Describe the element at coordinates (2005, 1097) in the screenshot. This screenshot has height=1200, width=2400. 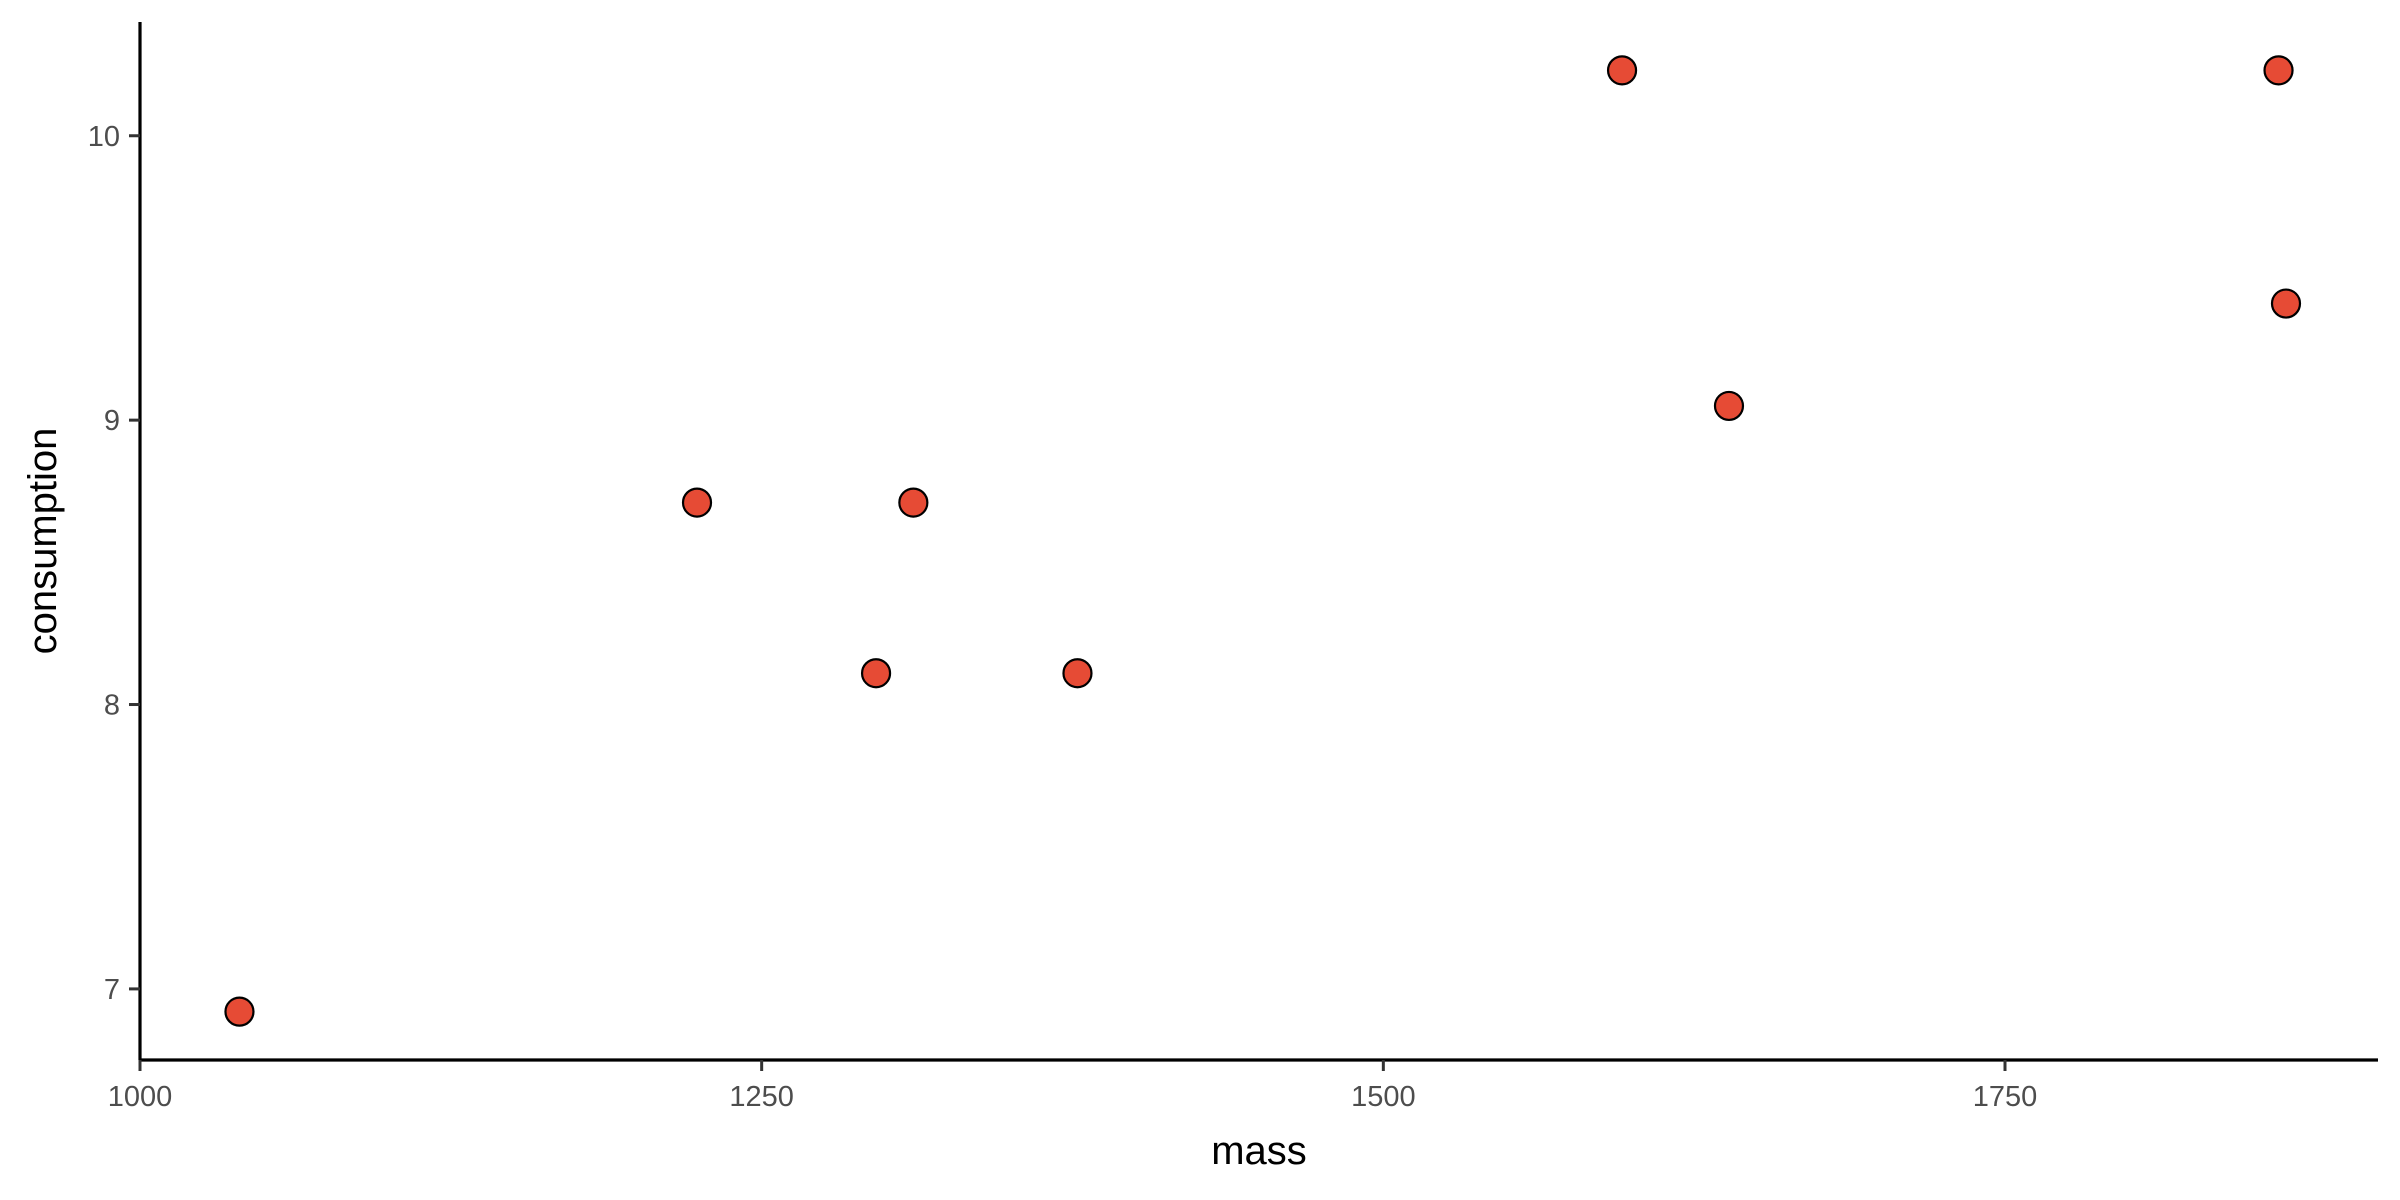
I see `x-tick-label: 1750` at that location.